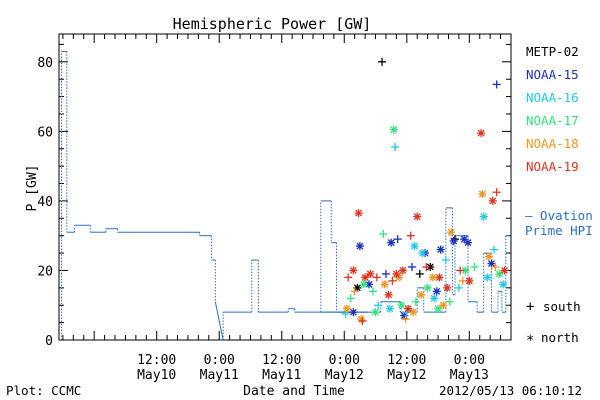 Image resolution: width=600 pixels, height=400 pixels. What do you see at coordinates (552, 120) in the screenshot?
I see `legend-entry-noaa-17: NOAA-17` at bounding box center [552, 120].